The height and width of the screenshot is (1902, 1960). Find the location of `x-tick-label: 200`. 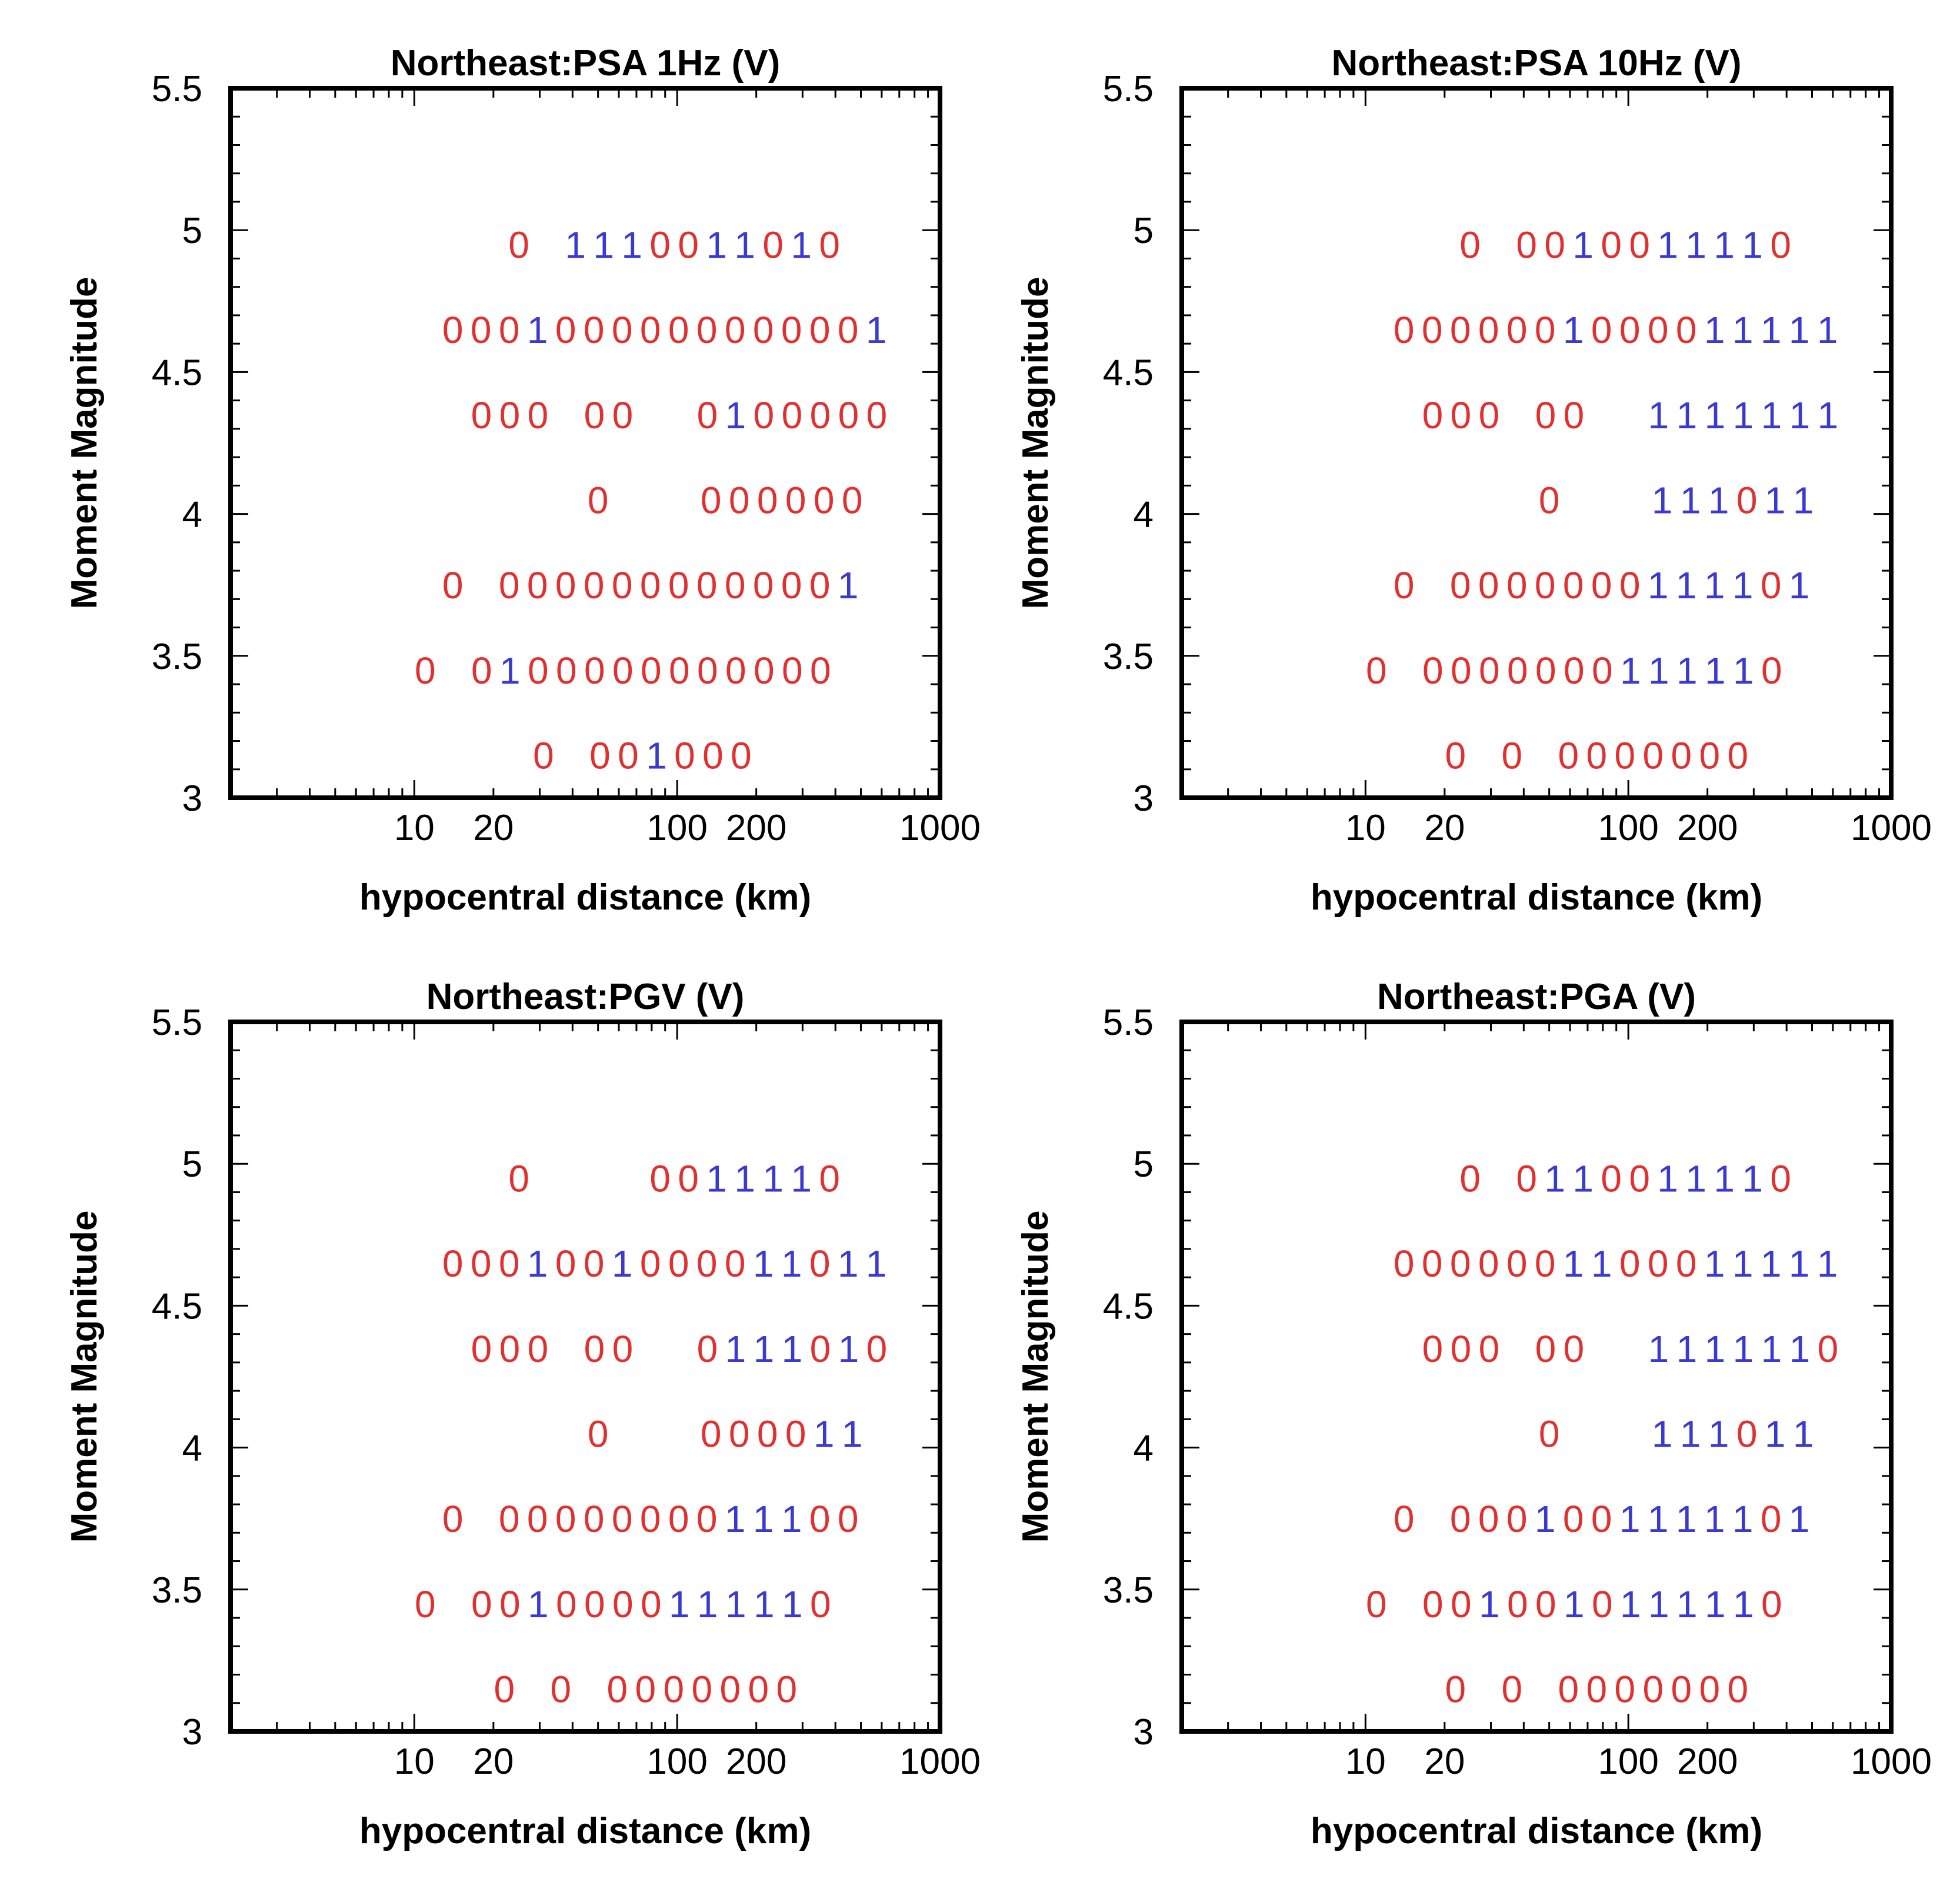

x-tick-label: 200 is located at coordinates (1707, 1762).